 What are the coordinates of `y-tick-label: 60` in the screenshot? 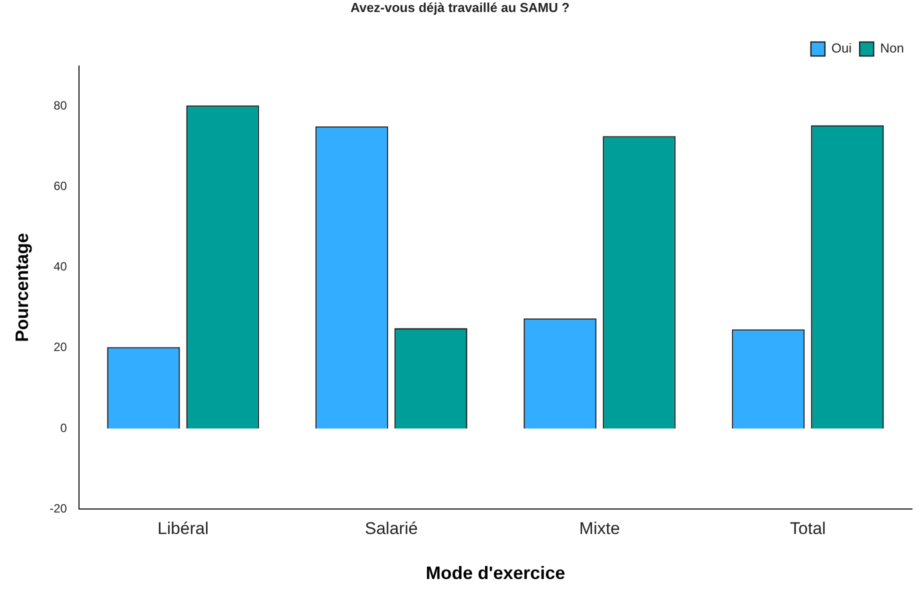 It's located at (61, 186).